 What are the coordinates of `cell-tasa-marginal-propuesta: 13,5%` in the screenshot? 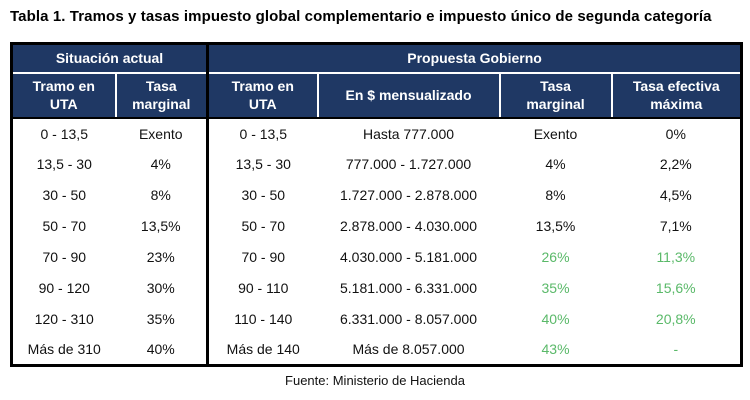 It's located at (555, 226).